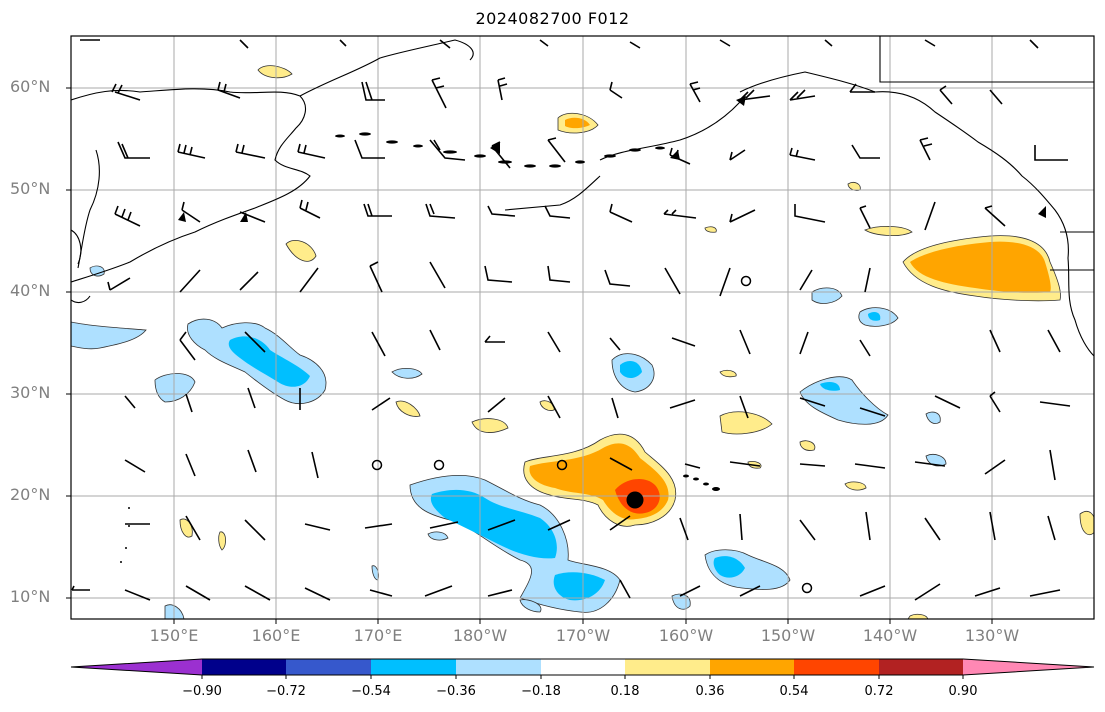 Image resolution: width=1105 pixels, height=712 pixels. What do you see at coordinates (136, 667) in the screenshot?
I see `colorbar-segment-under` at bounding box center [136, 667].